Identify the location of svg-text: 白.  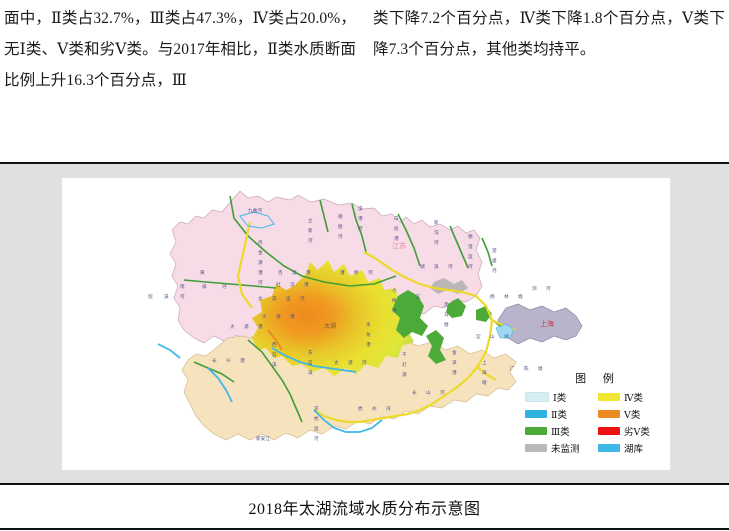
(396, 218).